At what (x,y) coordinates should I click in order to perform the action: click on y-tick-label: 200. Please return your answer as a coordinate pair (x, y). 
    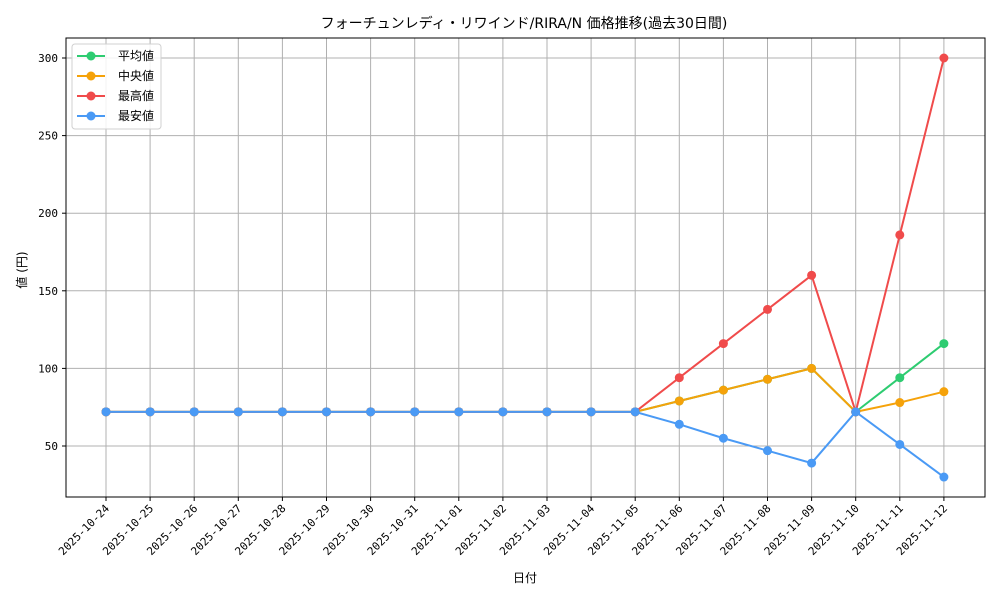
    Looking at the image, I should click on (48, 213).